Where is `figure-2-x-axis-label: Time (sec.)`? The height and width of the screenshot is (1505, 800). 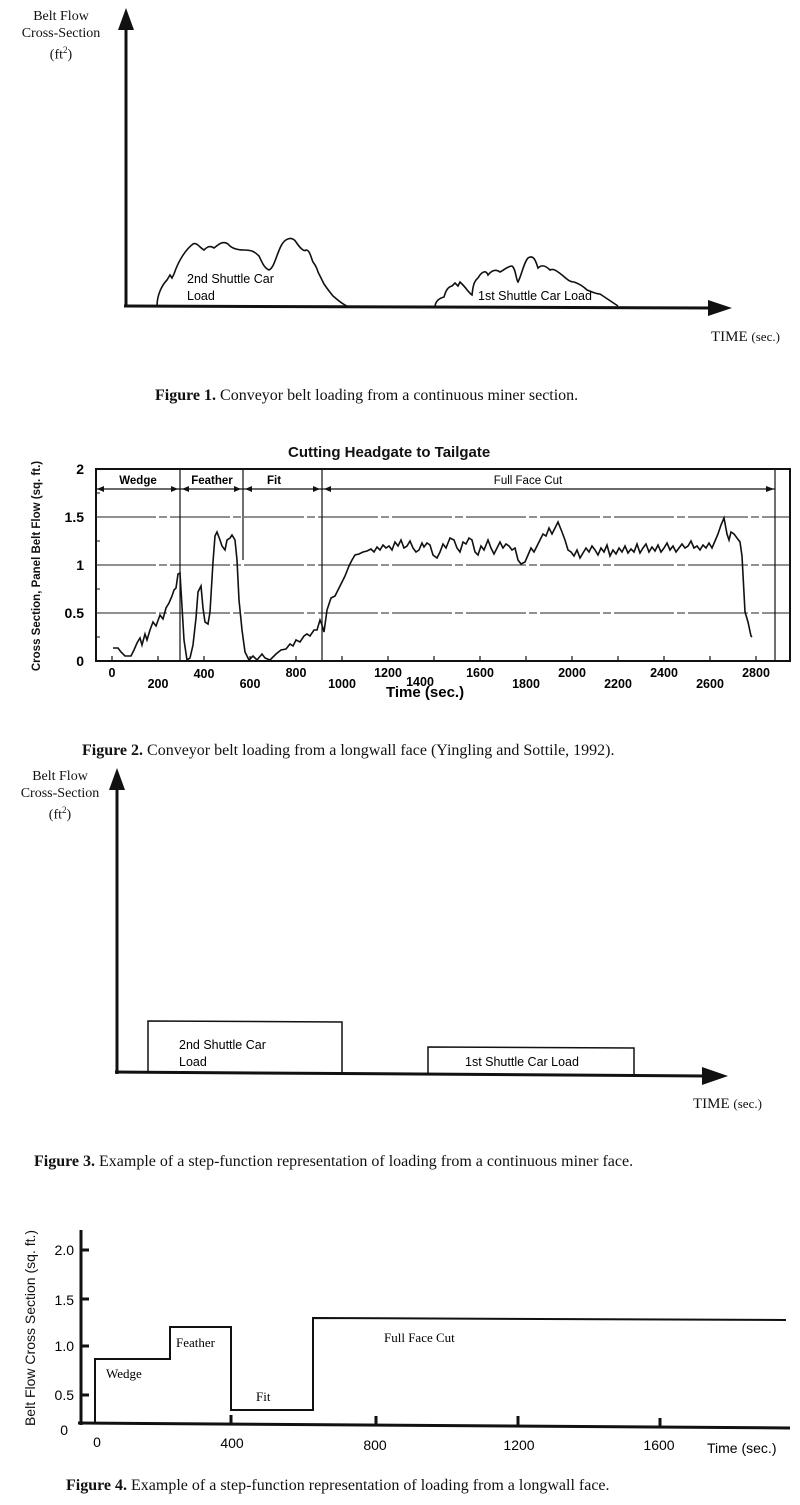
figure-2-x-axis-label: Time (sec.) is located at coordinates (425, 692).